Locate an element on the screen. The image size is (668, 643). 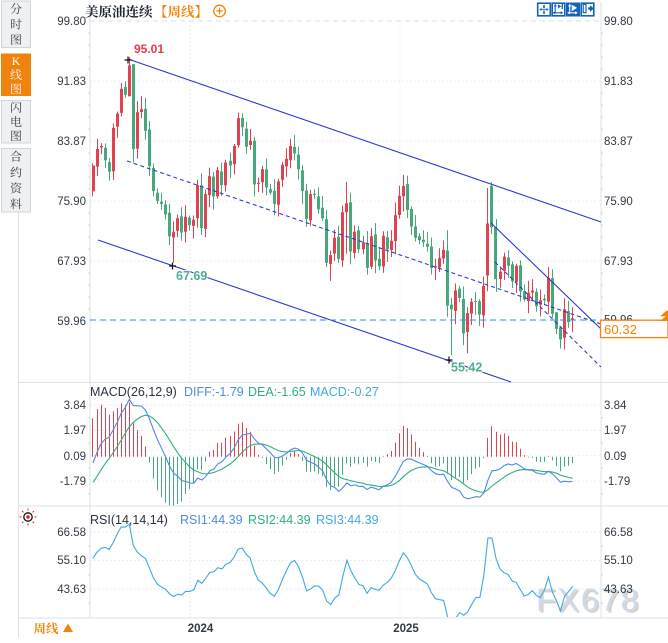
svg-text: 59.96 is located at coordinates (71, 322).